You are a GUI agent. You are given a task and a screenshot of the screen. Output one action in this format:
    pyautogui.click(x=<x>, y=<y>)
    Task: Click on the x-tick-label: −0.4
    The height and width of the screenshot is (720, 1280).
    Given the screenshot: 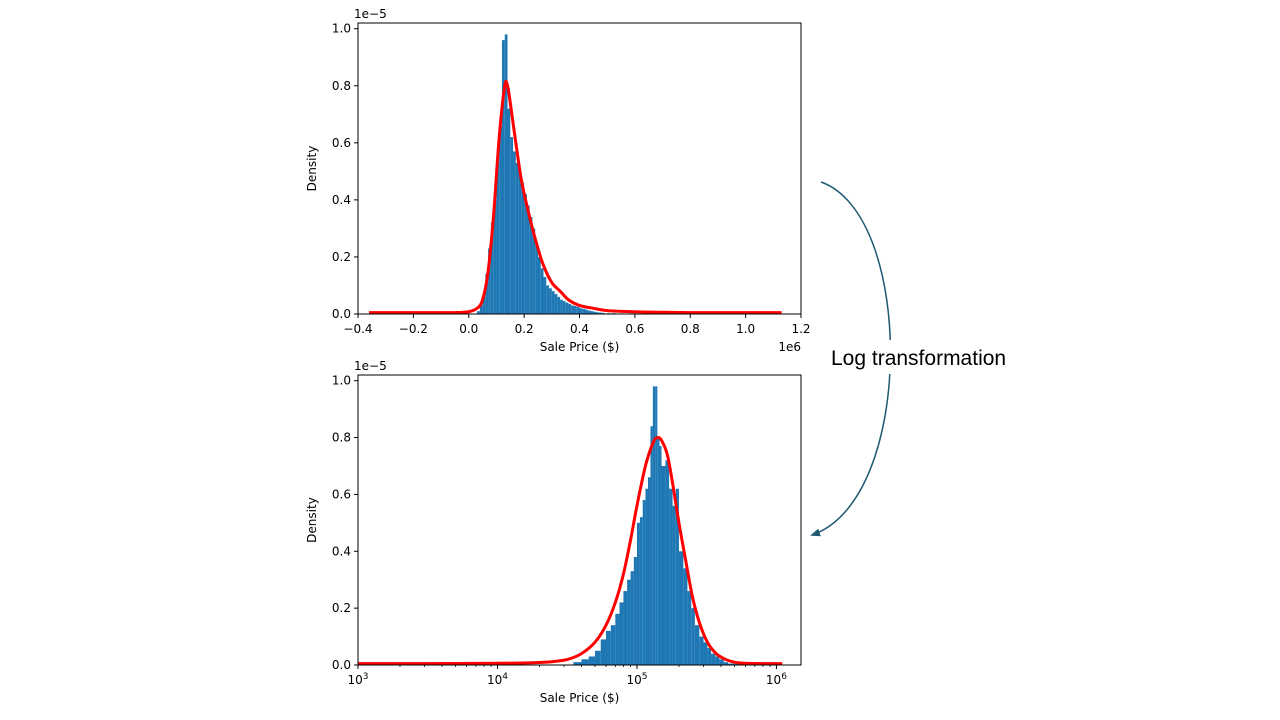 What is the action you would take?
    pyautogui.click(x=357, y=329)
    